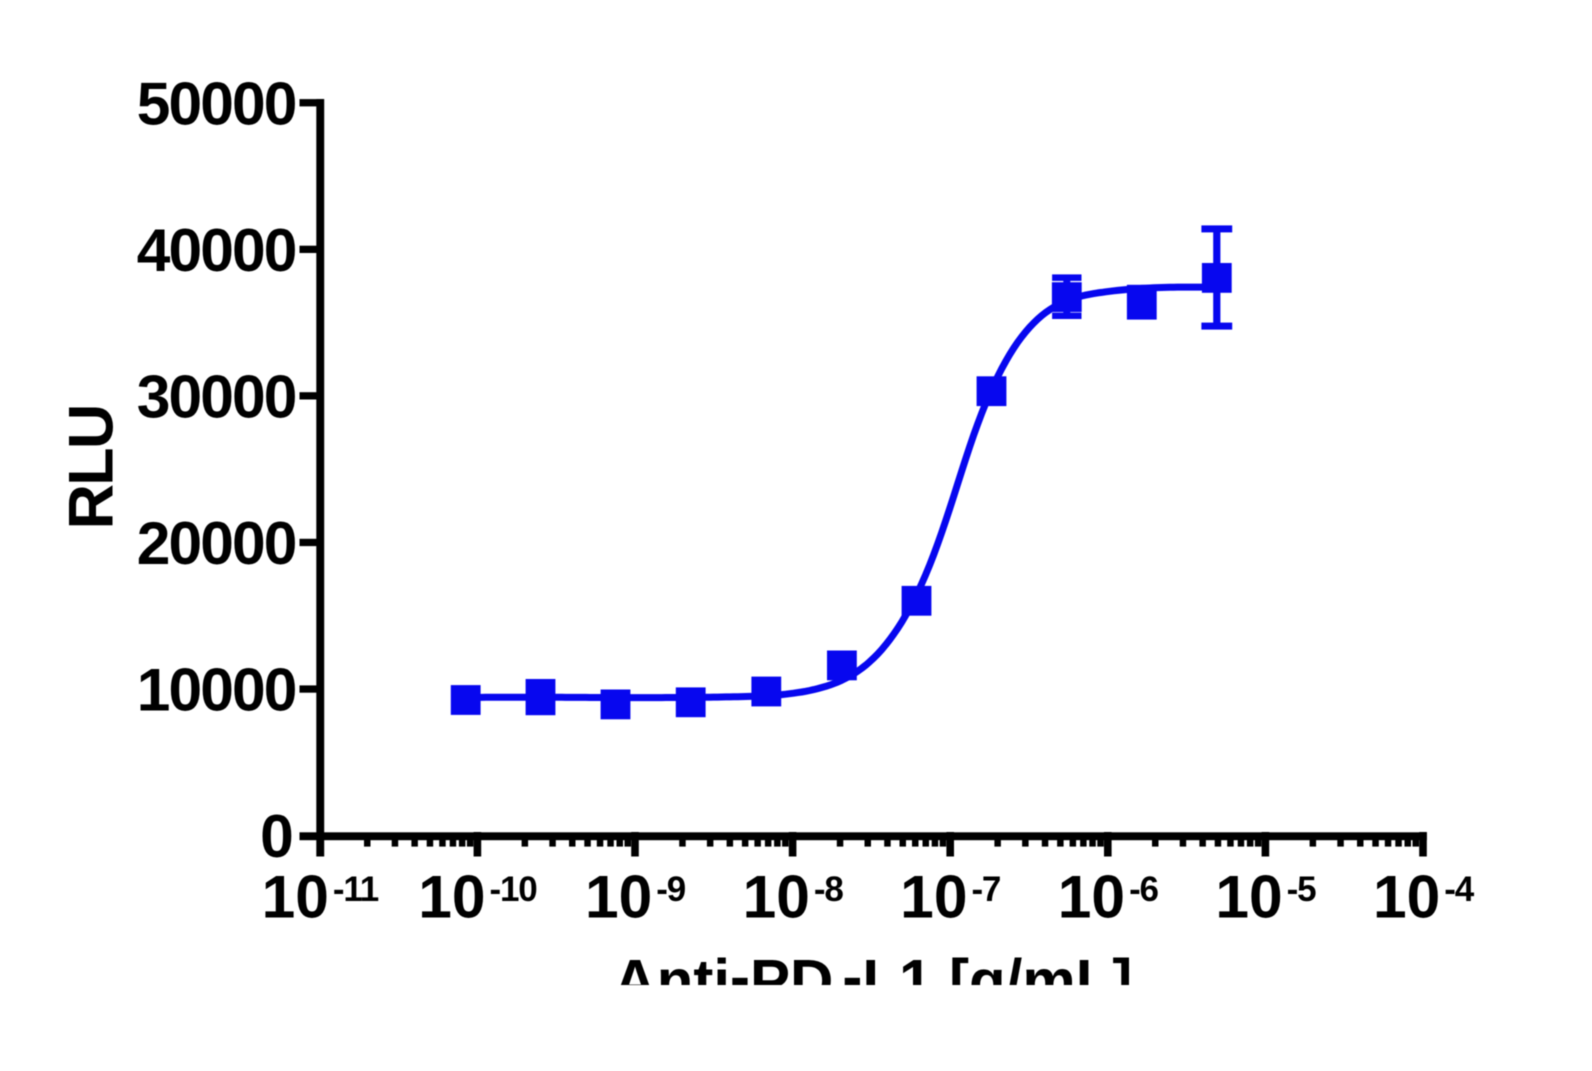  I want to click on svg-text: RLU, so click(91, 467).